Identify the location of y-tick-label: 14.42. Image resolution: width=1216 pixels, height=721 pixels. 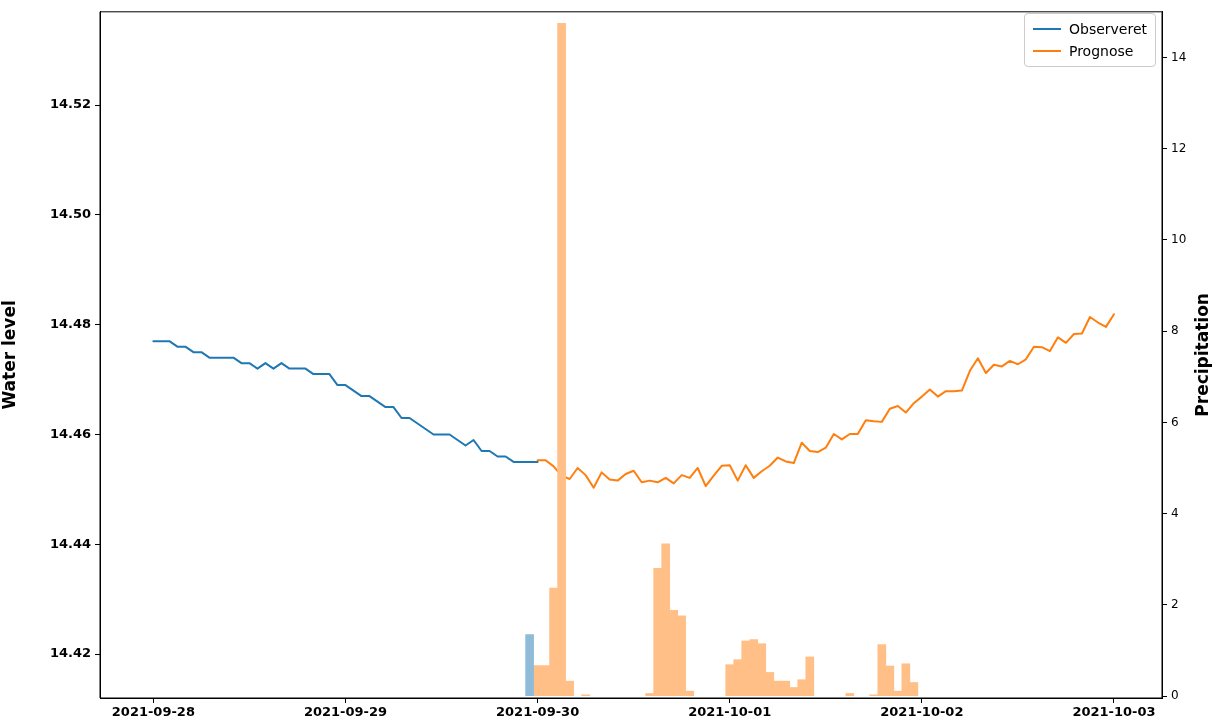
(70, 653).